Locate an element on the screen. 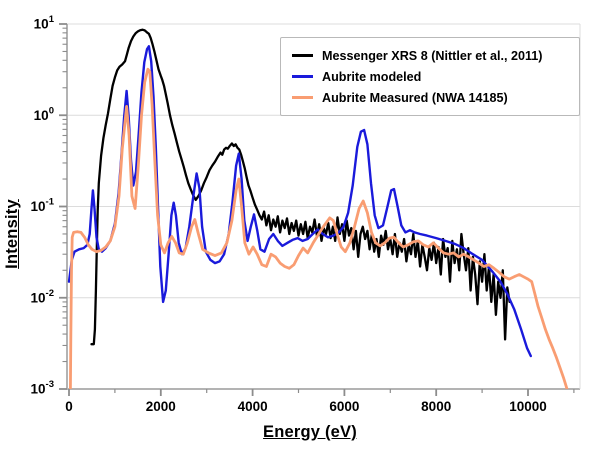 The image size is (605, 457). y-tick-label: 10⁻³ is located at coordinates (42, 388).